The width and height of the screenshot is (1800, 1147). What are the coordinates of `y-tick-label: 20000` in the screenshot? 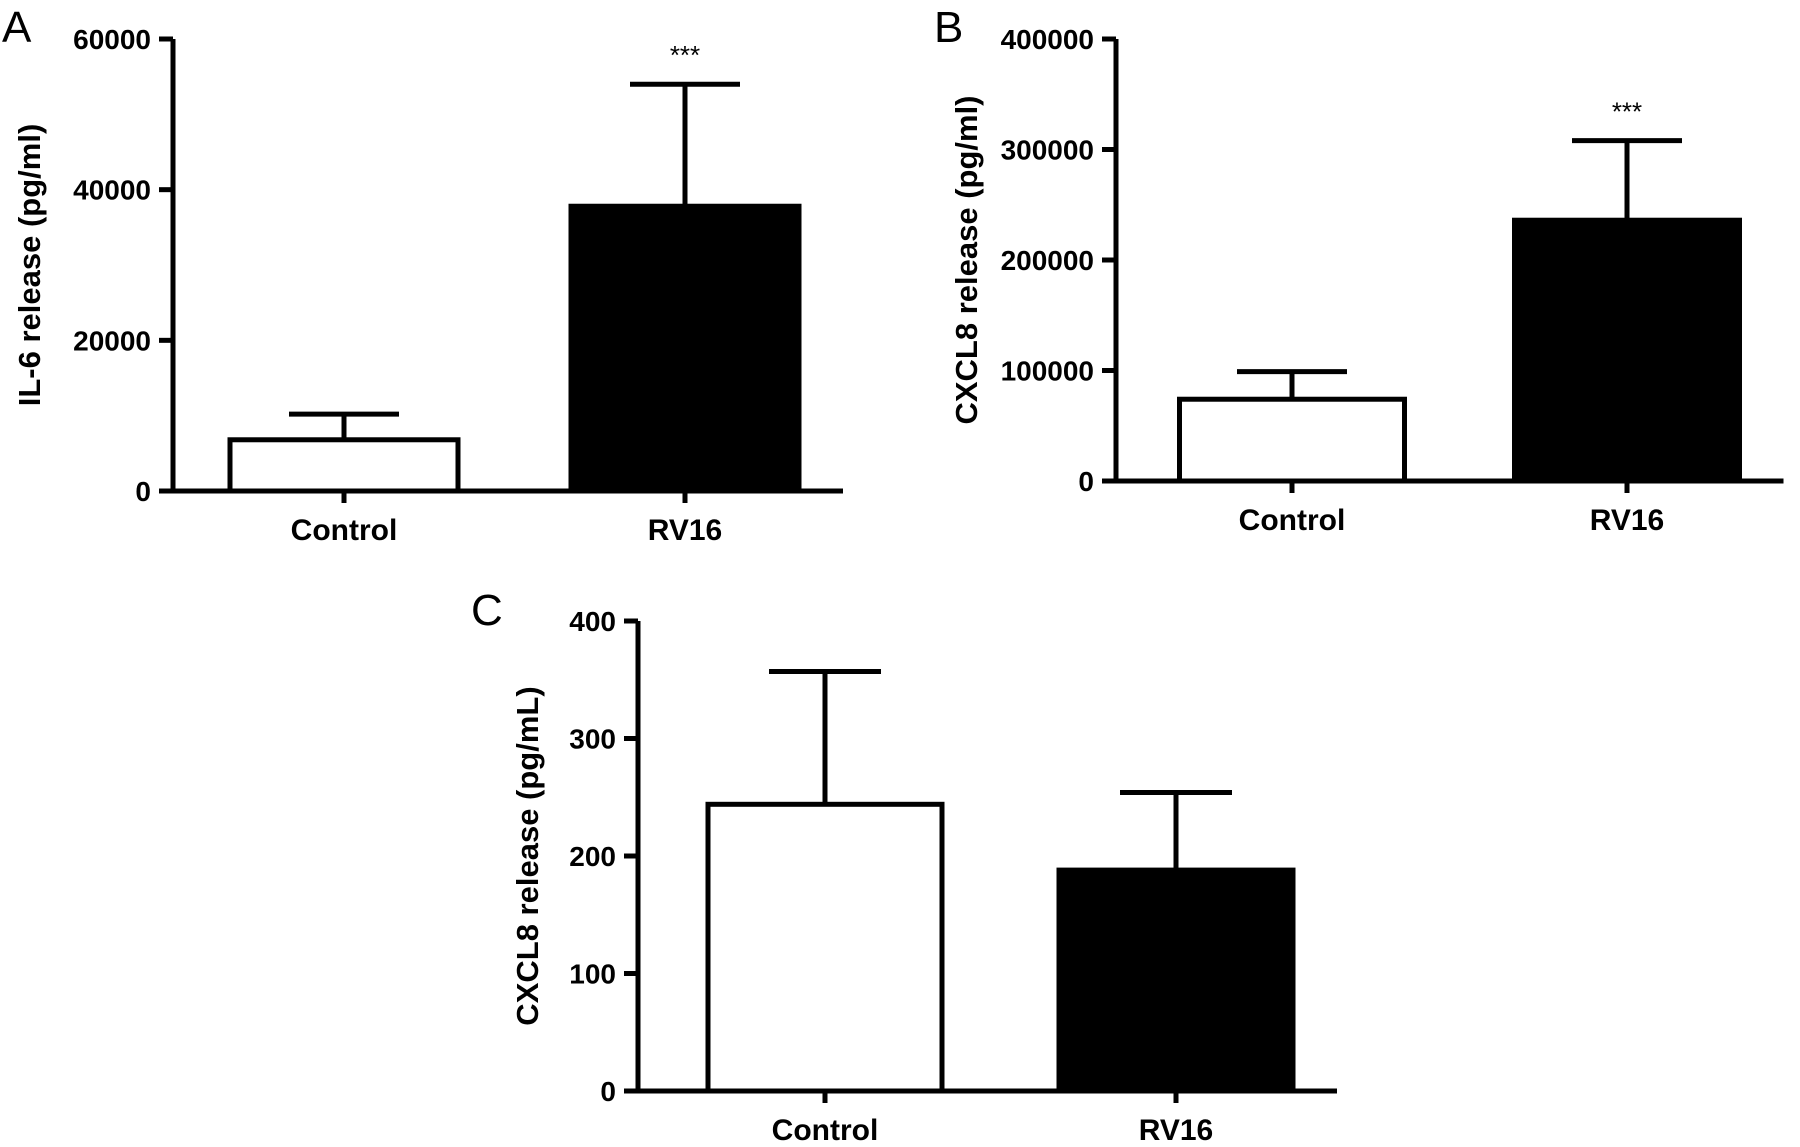 It's located at (112, 340).